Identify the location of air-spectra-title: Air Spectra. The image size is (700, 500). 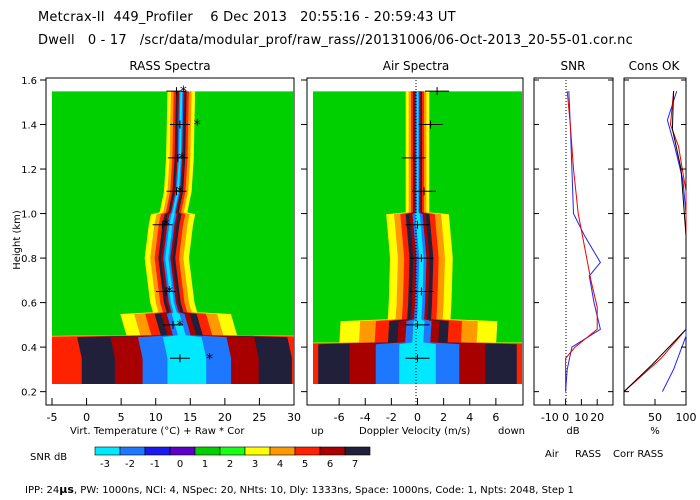
(416, 66).